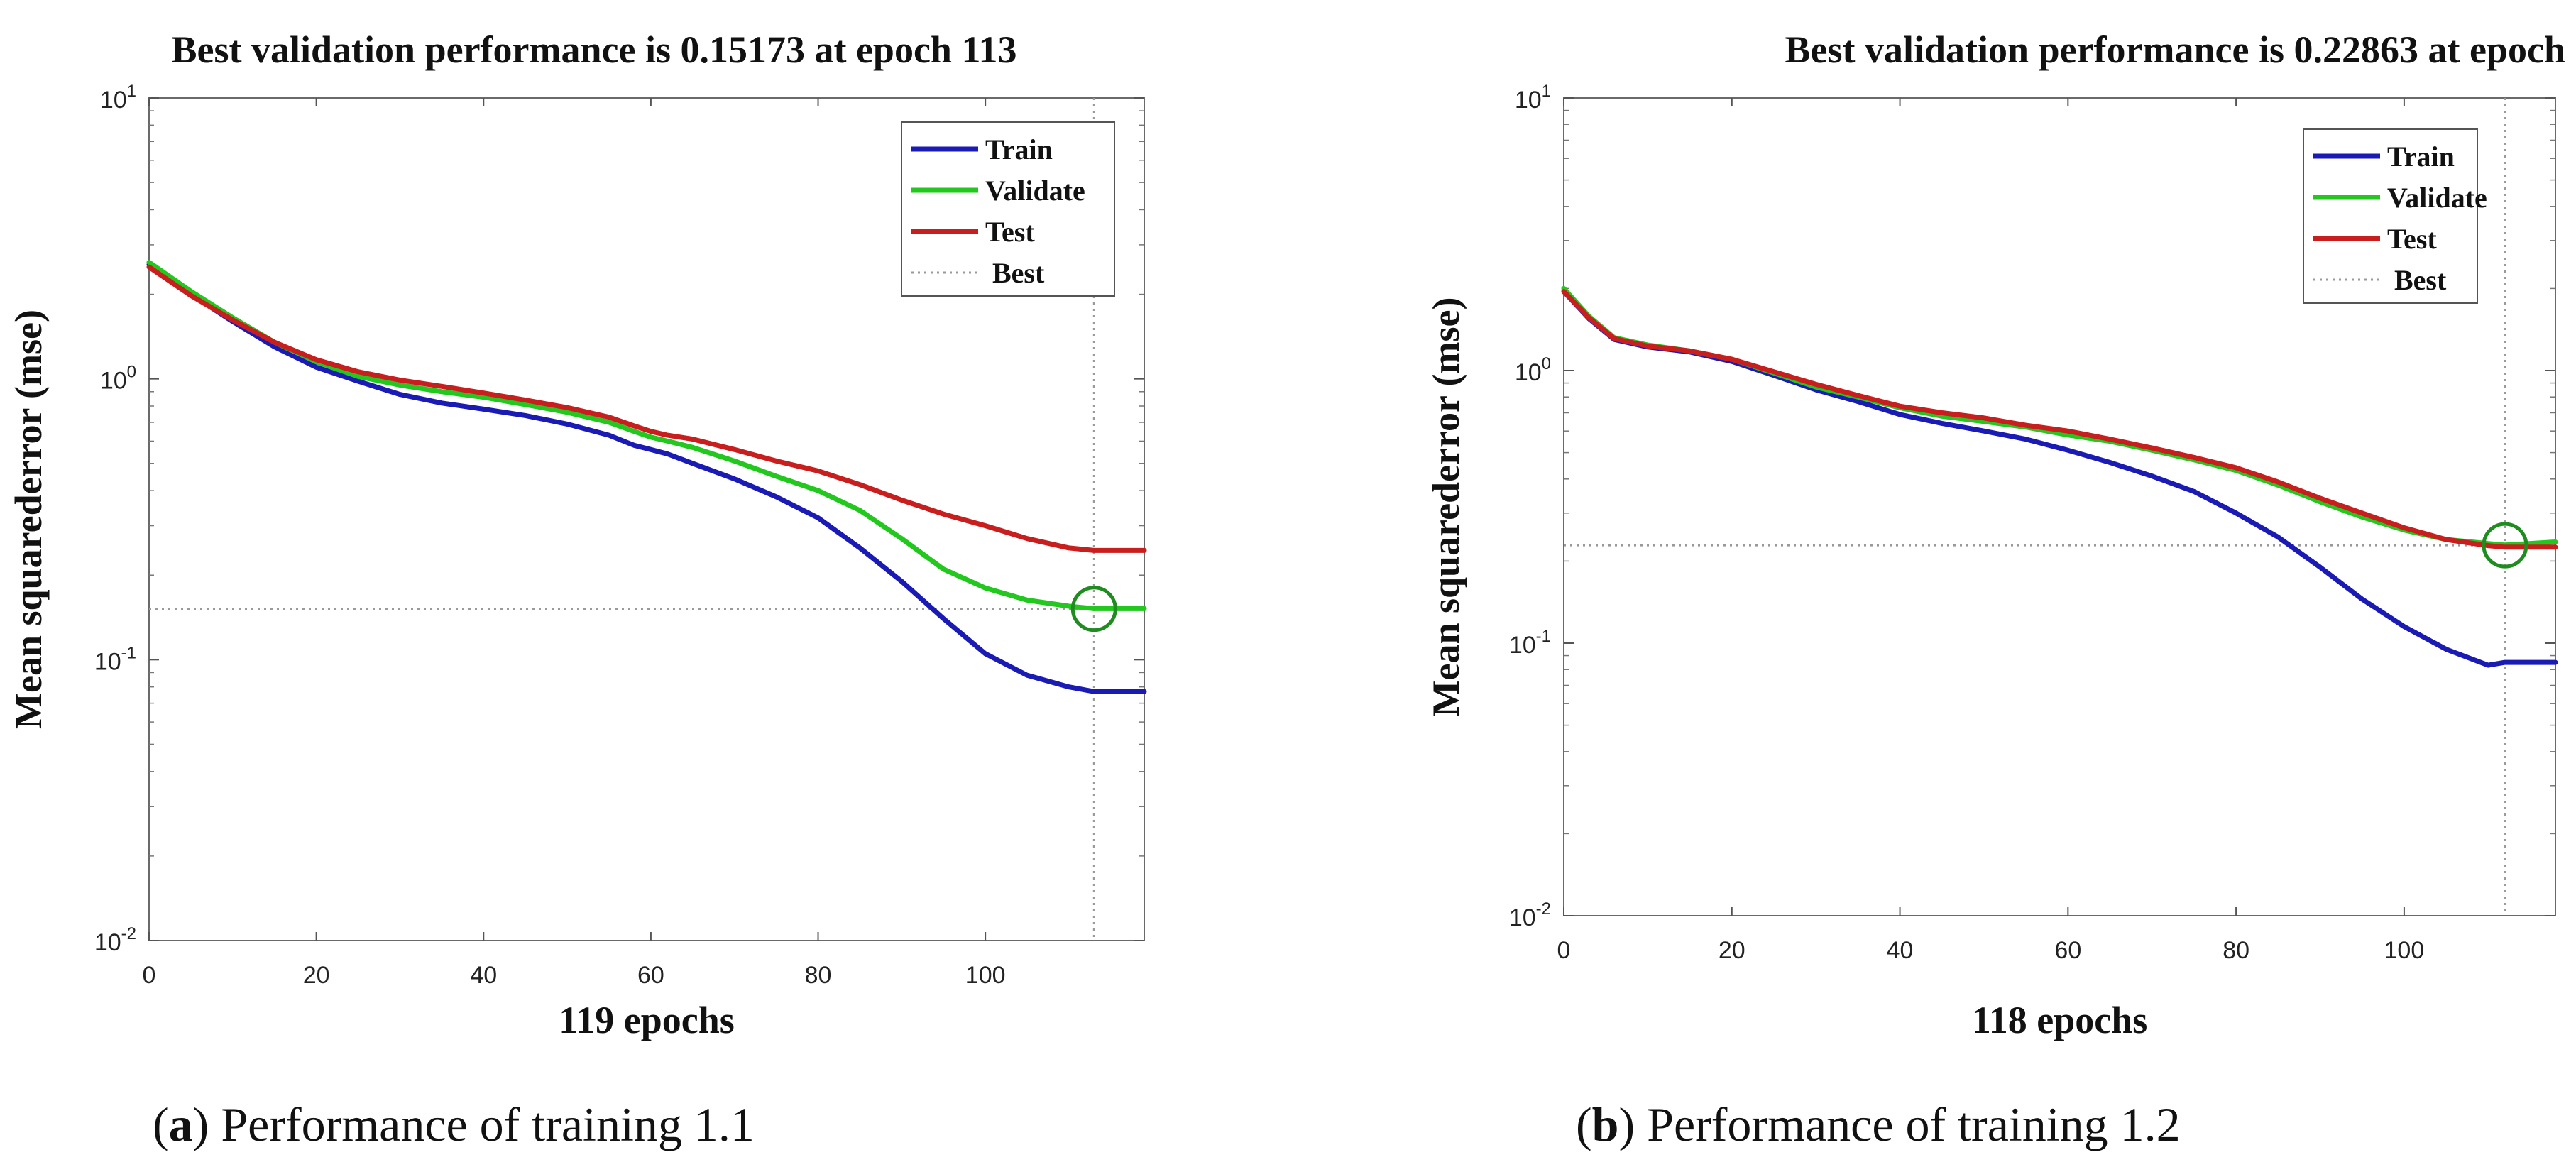  What do you see at coordinates (1605, 1124) in the screenshot?
I see `caption-b-label: b` at bounding box center [1605, 1124].